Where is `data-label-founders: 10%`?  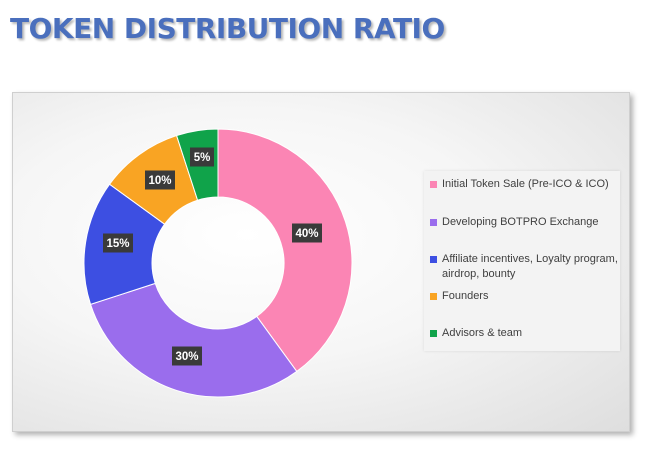
data-label-founders: 10% is located at coordinates (160, 180).